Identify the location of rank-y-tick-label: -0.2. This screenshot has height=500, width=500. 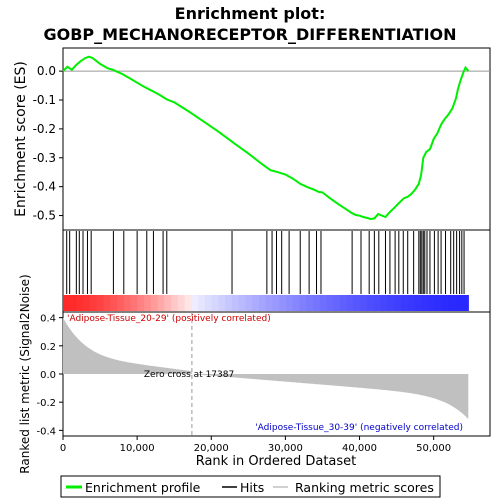
(46, 403).